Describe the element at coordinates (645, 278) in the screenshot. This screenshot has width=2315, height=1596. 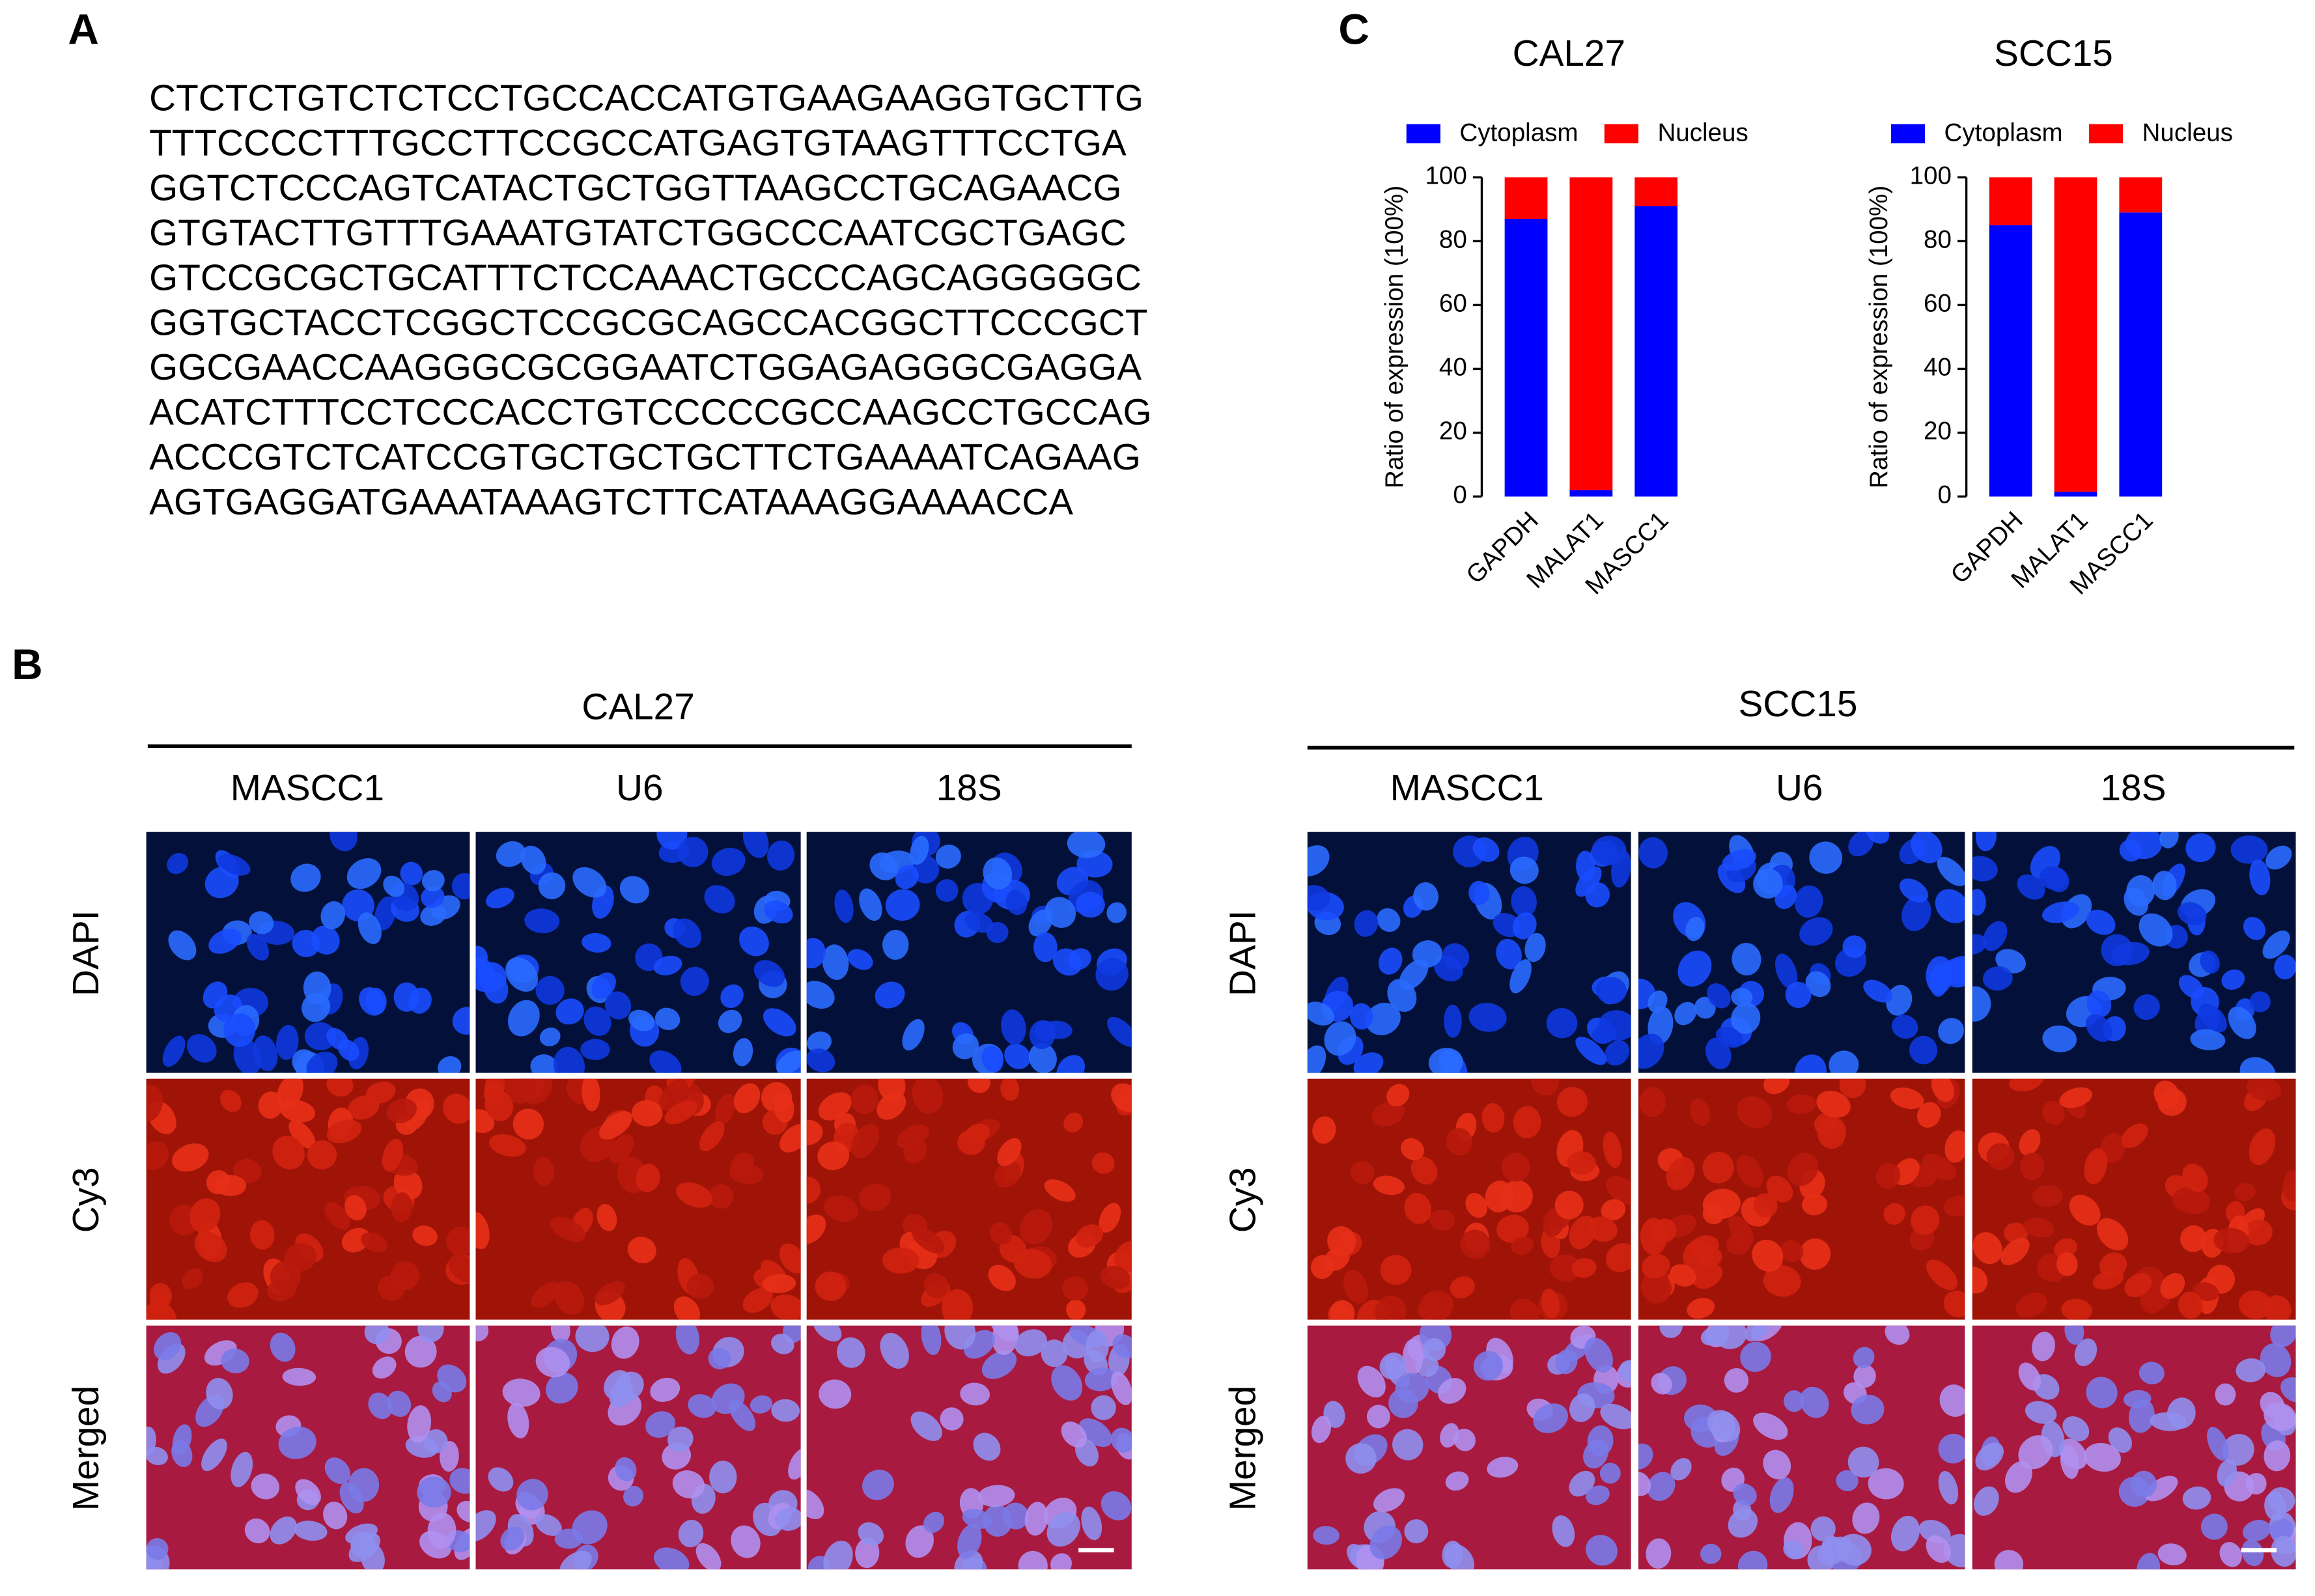
I see `sequence-line: GTCCGCGCTGCATTTCTCCAAACTGCCCAGCAGGGGGC` at that location.